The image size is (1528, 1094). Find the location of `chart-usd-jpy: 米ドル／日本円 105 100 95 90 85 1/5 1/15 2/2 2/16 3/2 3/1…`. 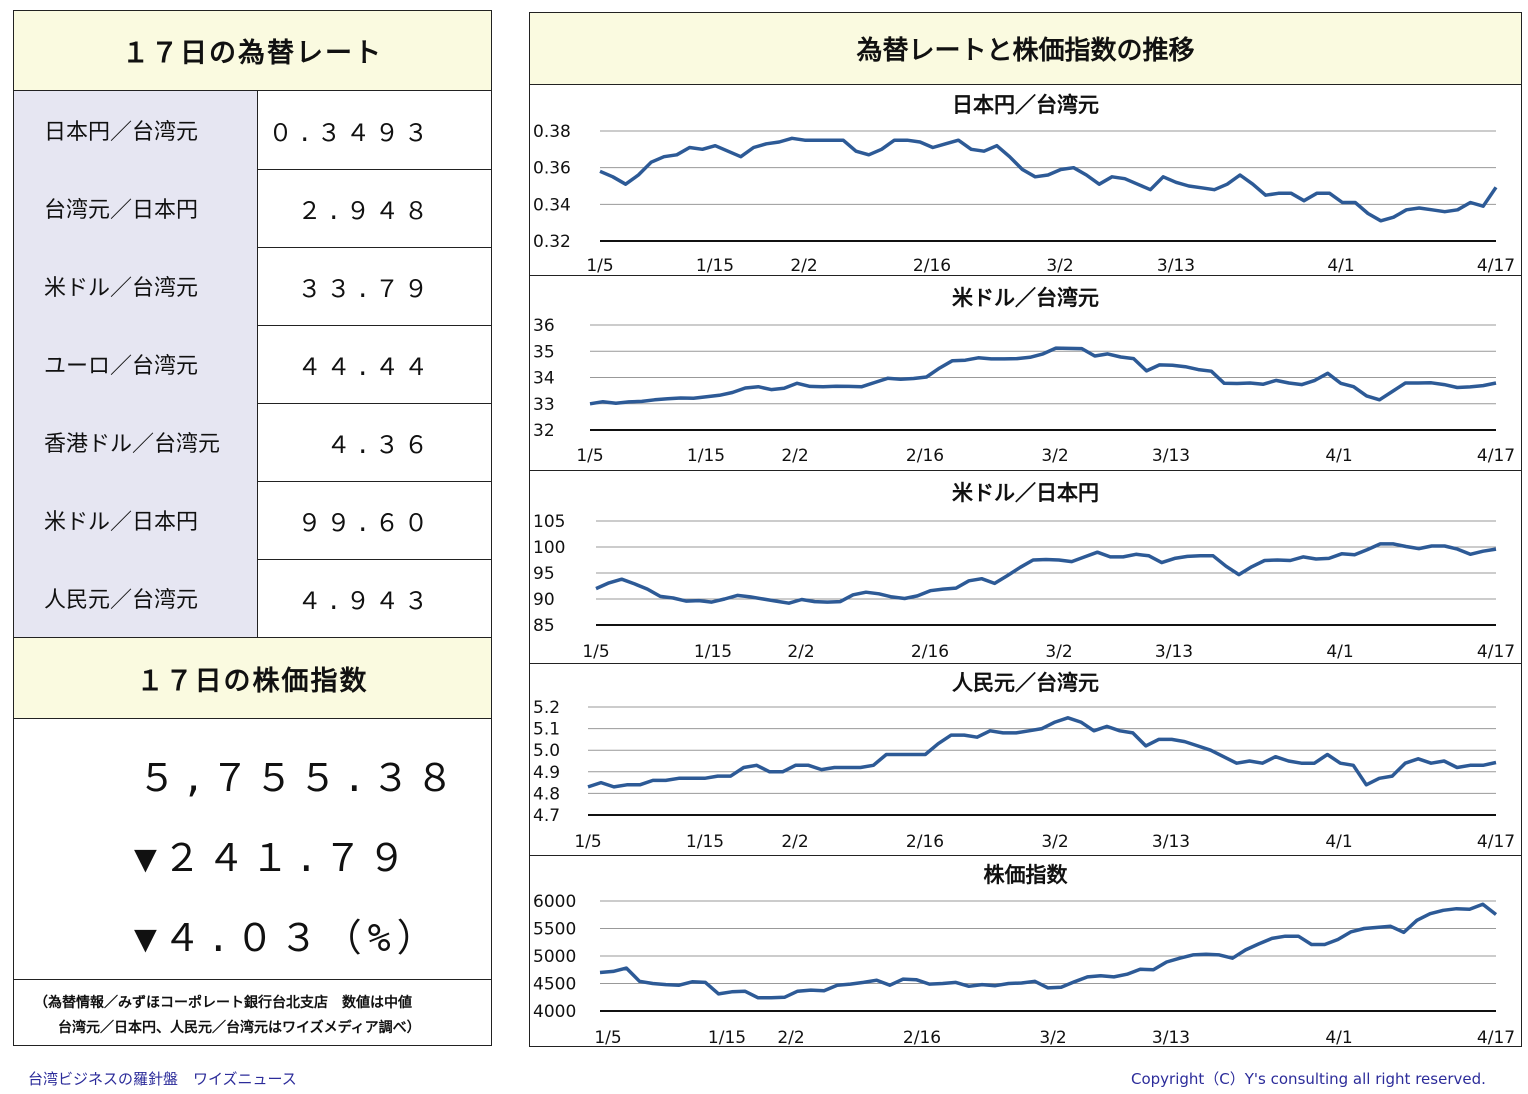

chart-usd-jpy: 米ドル／日本円 105 100 95 90 85 1/5 1/15 2/2 2/16 3/2 3/1… is located at coordinates (1025, 567).